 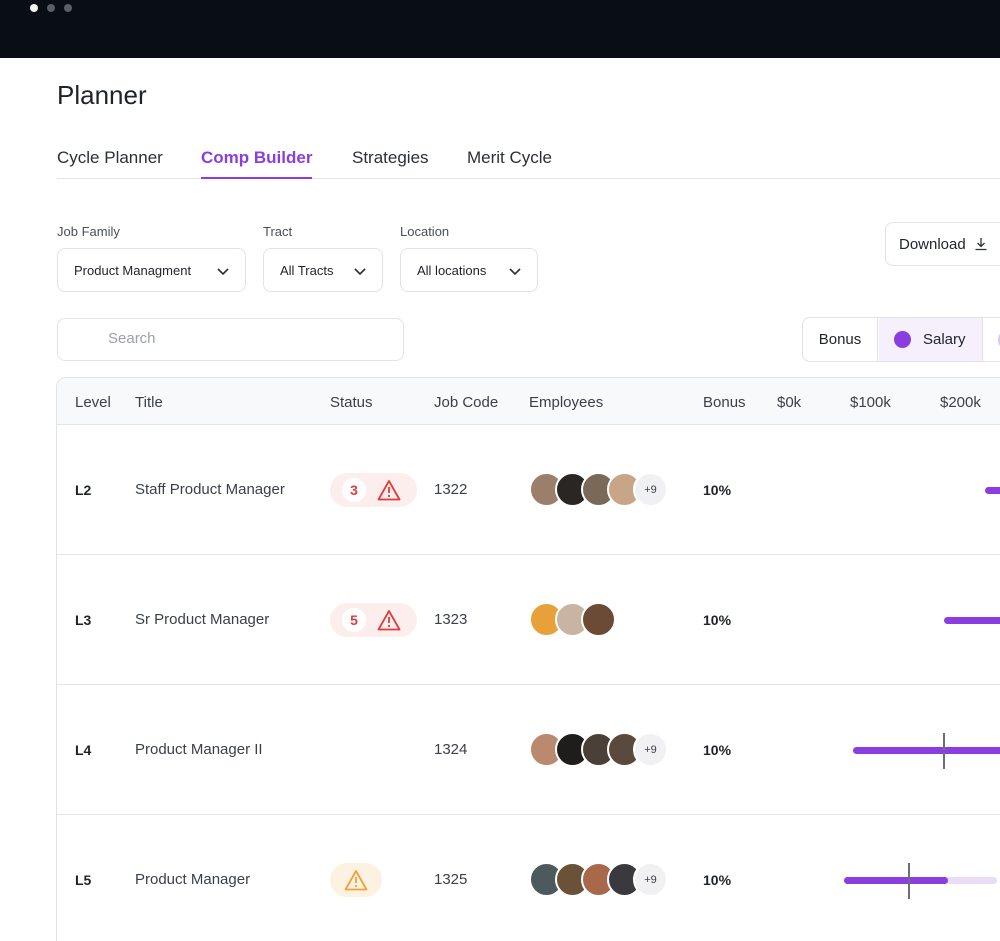 I want to click on view-toggle: Bonus Salary, so click(x=901, y=339).